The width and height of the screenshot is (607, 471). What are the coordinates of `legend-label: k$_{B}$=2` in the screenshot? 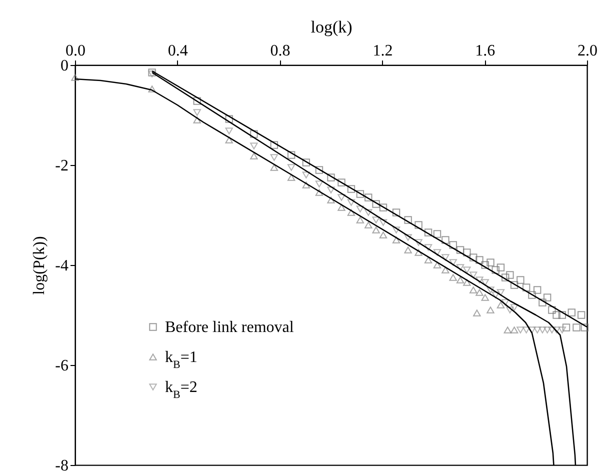 It's located at (181, 390).